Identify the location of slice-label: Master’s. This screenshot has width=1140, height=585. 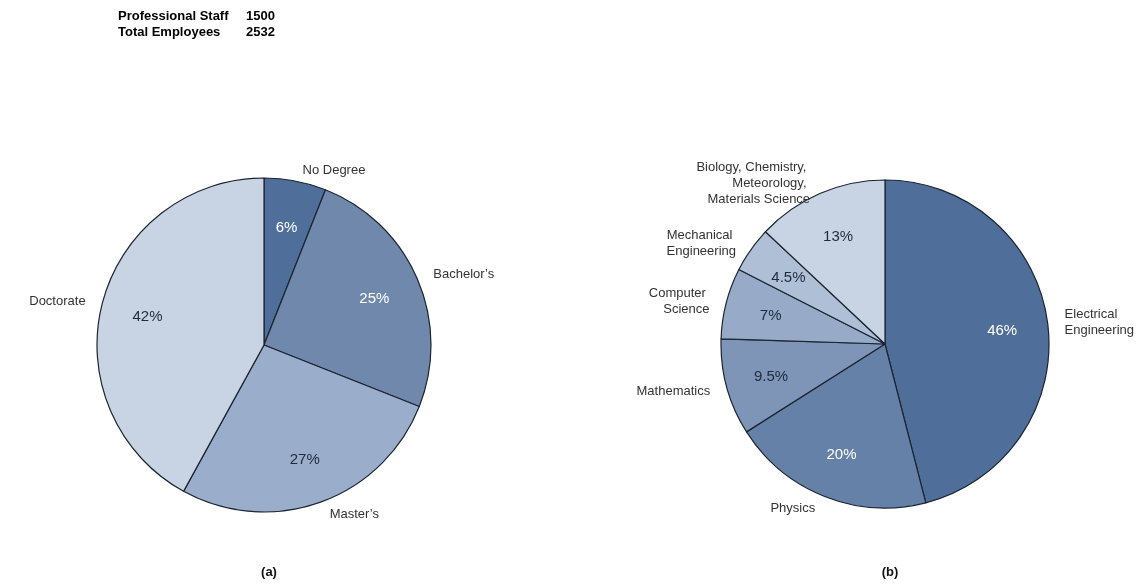
(354, 513).